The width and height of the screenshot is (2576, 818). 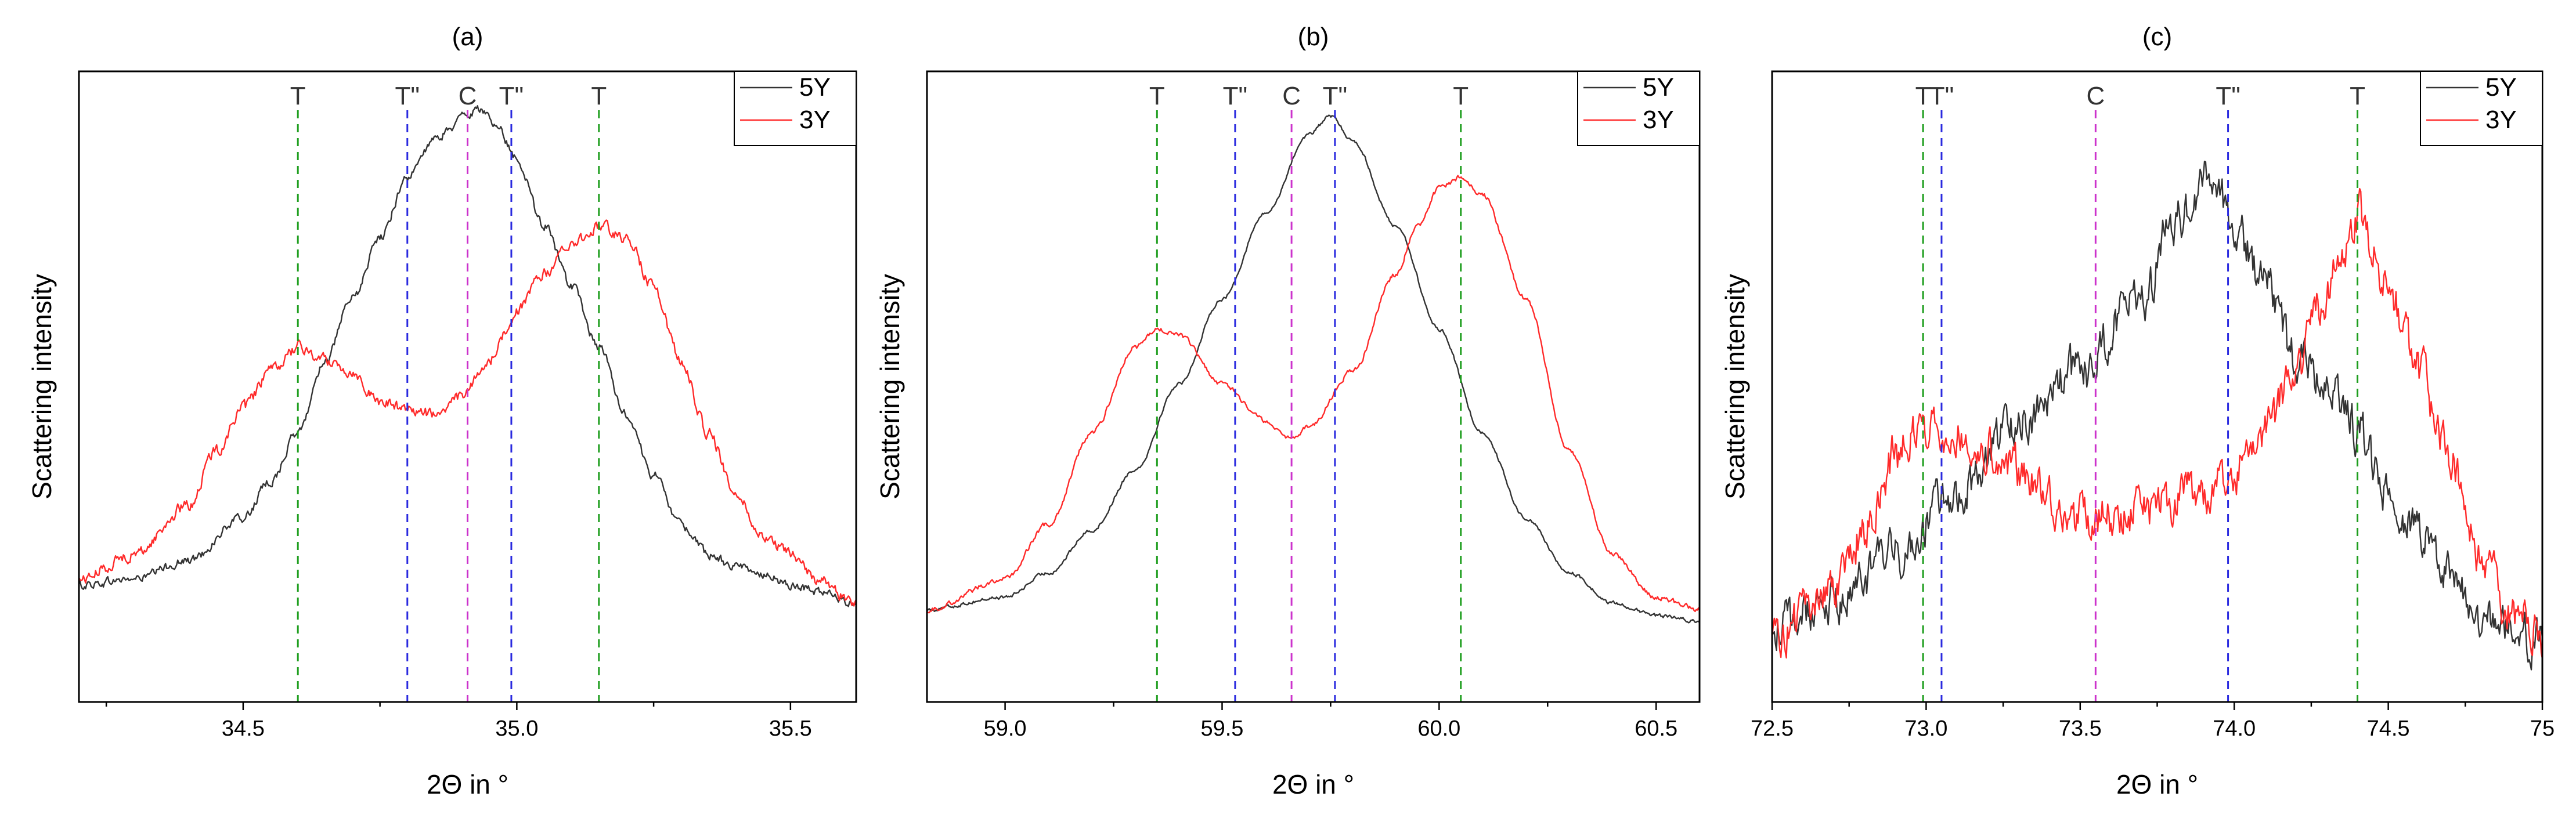 I want to click on x-tick-label: 74.5, so click(x=2388, y=728).